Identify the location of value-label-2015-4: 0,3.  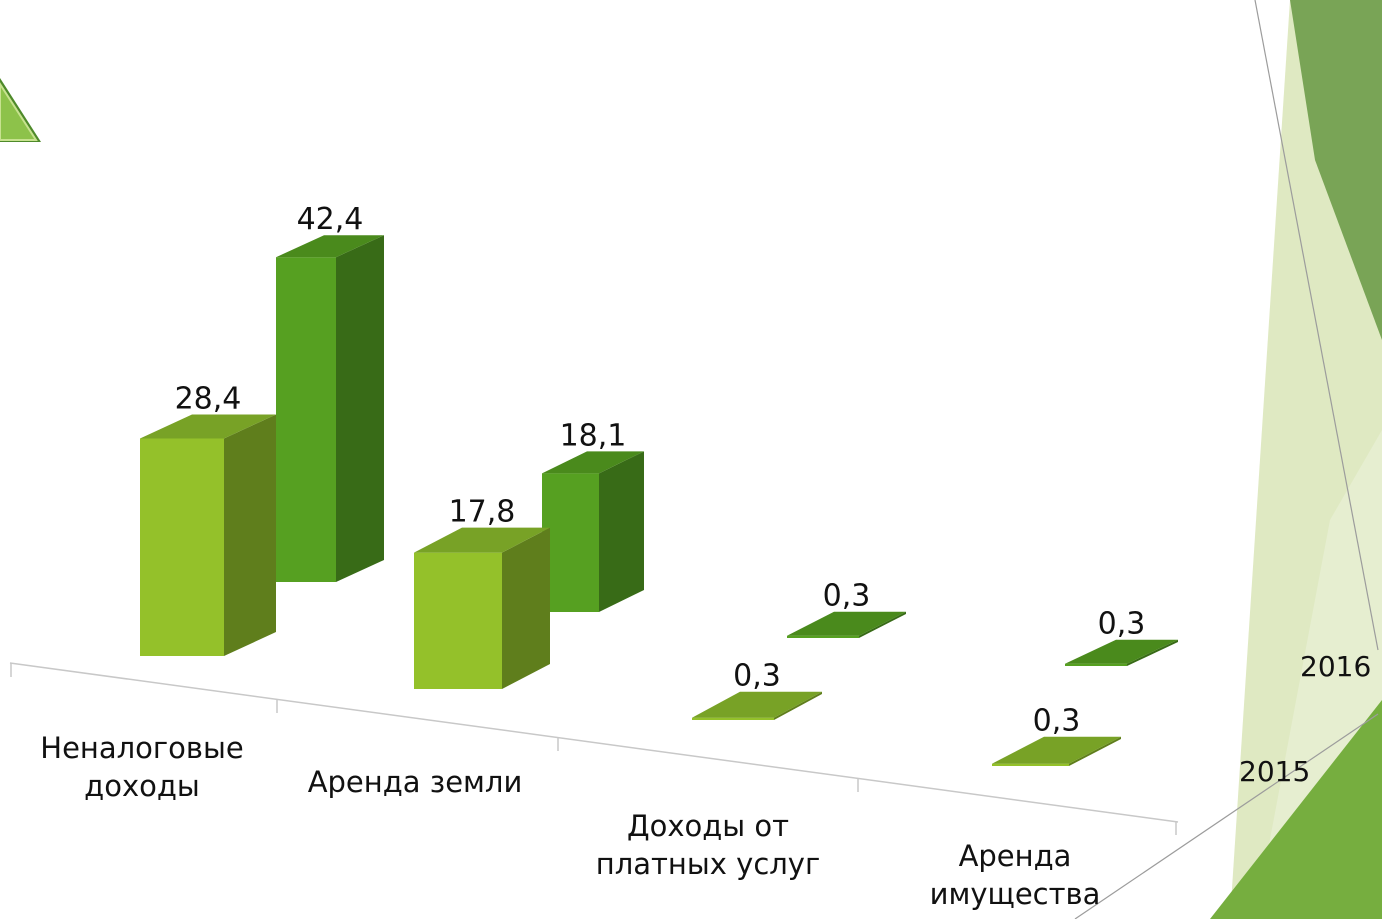
(1057, 721).